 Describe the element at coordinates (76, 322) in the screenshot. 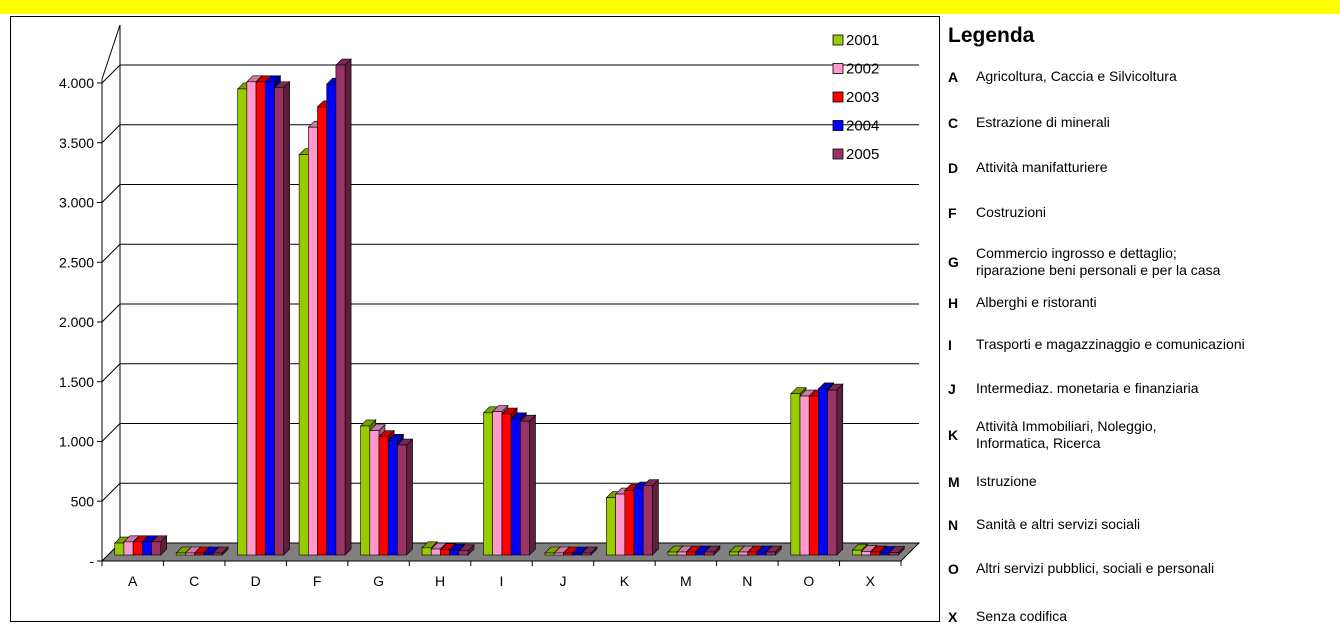

I see `y-tick-label: 2.000` at that location.